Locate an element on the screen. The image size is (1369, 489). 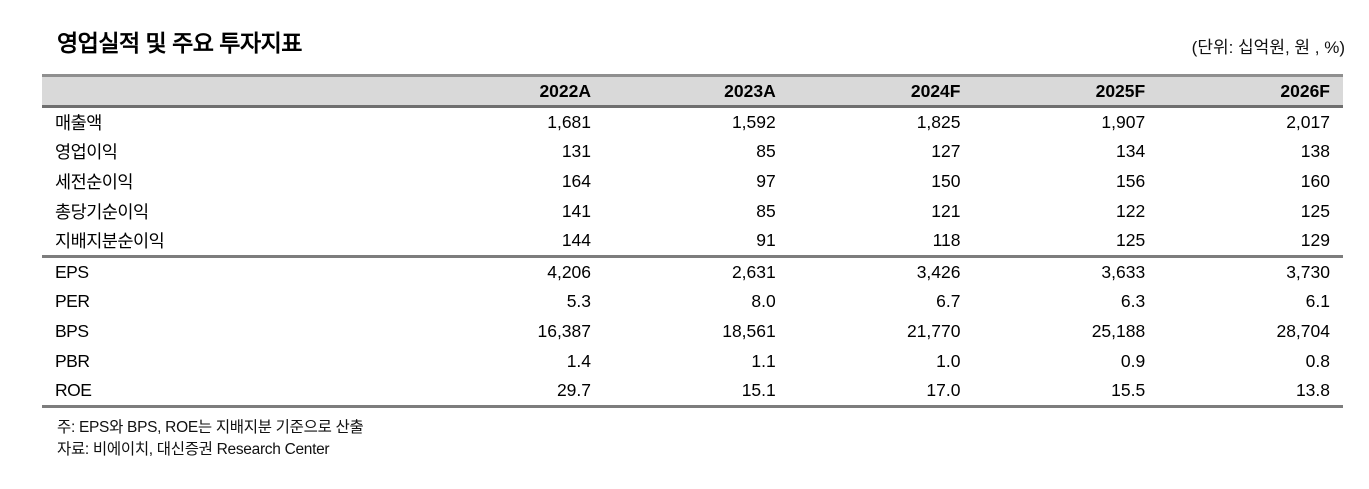
table-row-eps: EPS 4,206 2,631 3,426 3,633 3,730 is located at coordinates (692, 272).